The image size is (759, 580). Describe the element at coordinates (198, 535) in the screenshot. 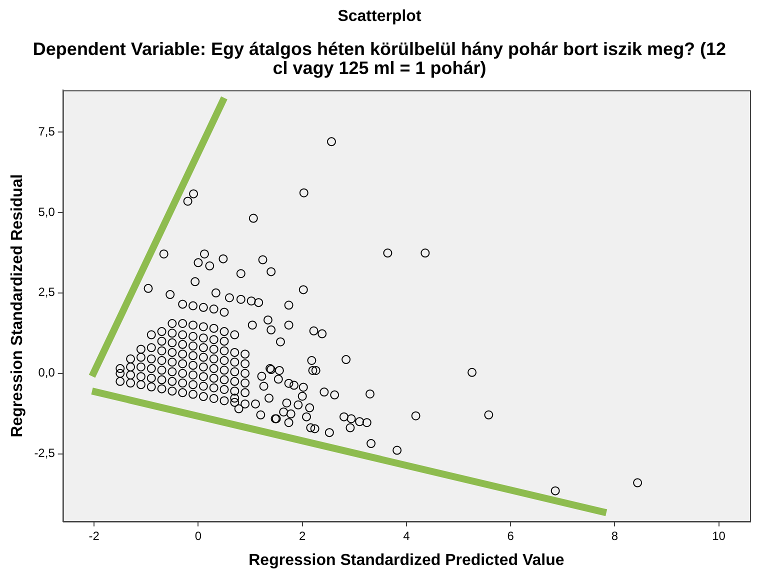

I see `x-tick-label: 0` at that location.